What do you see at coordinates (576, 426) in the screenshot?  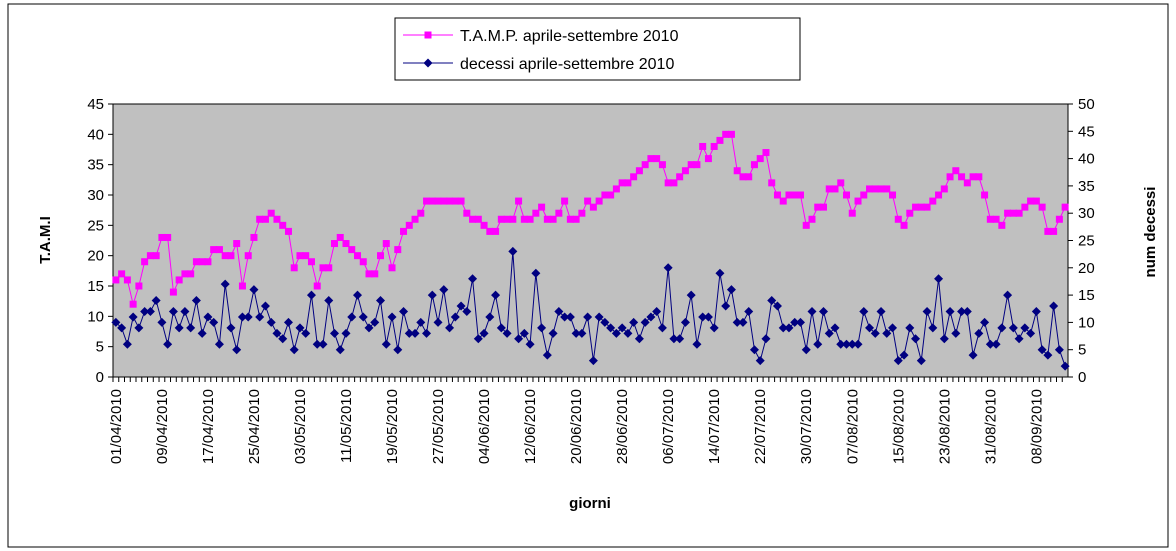 I see `x-tick-label: 20/06/2010` at bounding box center [576, 426].